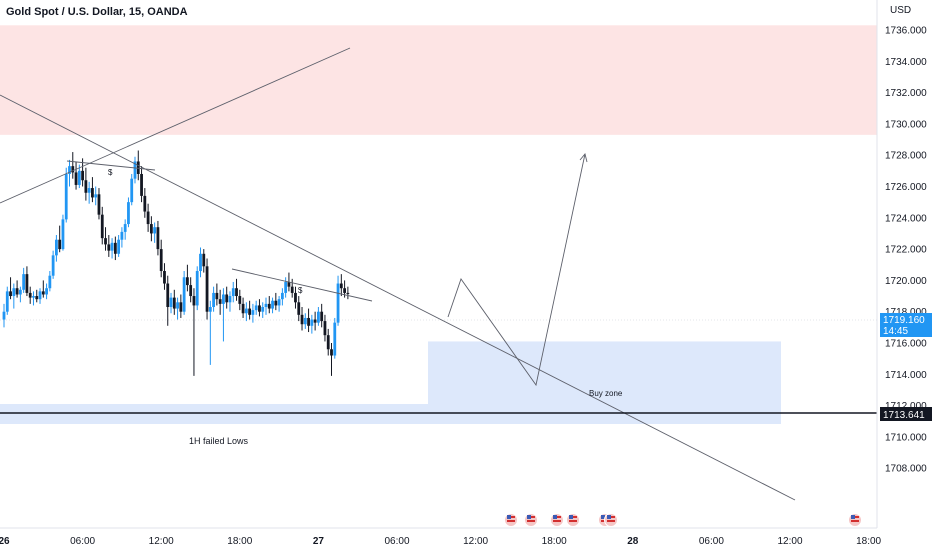 The height and width of the screenshot is (550, 932). I want to click on events-layer, so click(683, 520).